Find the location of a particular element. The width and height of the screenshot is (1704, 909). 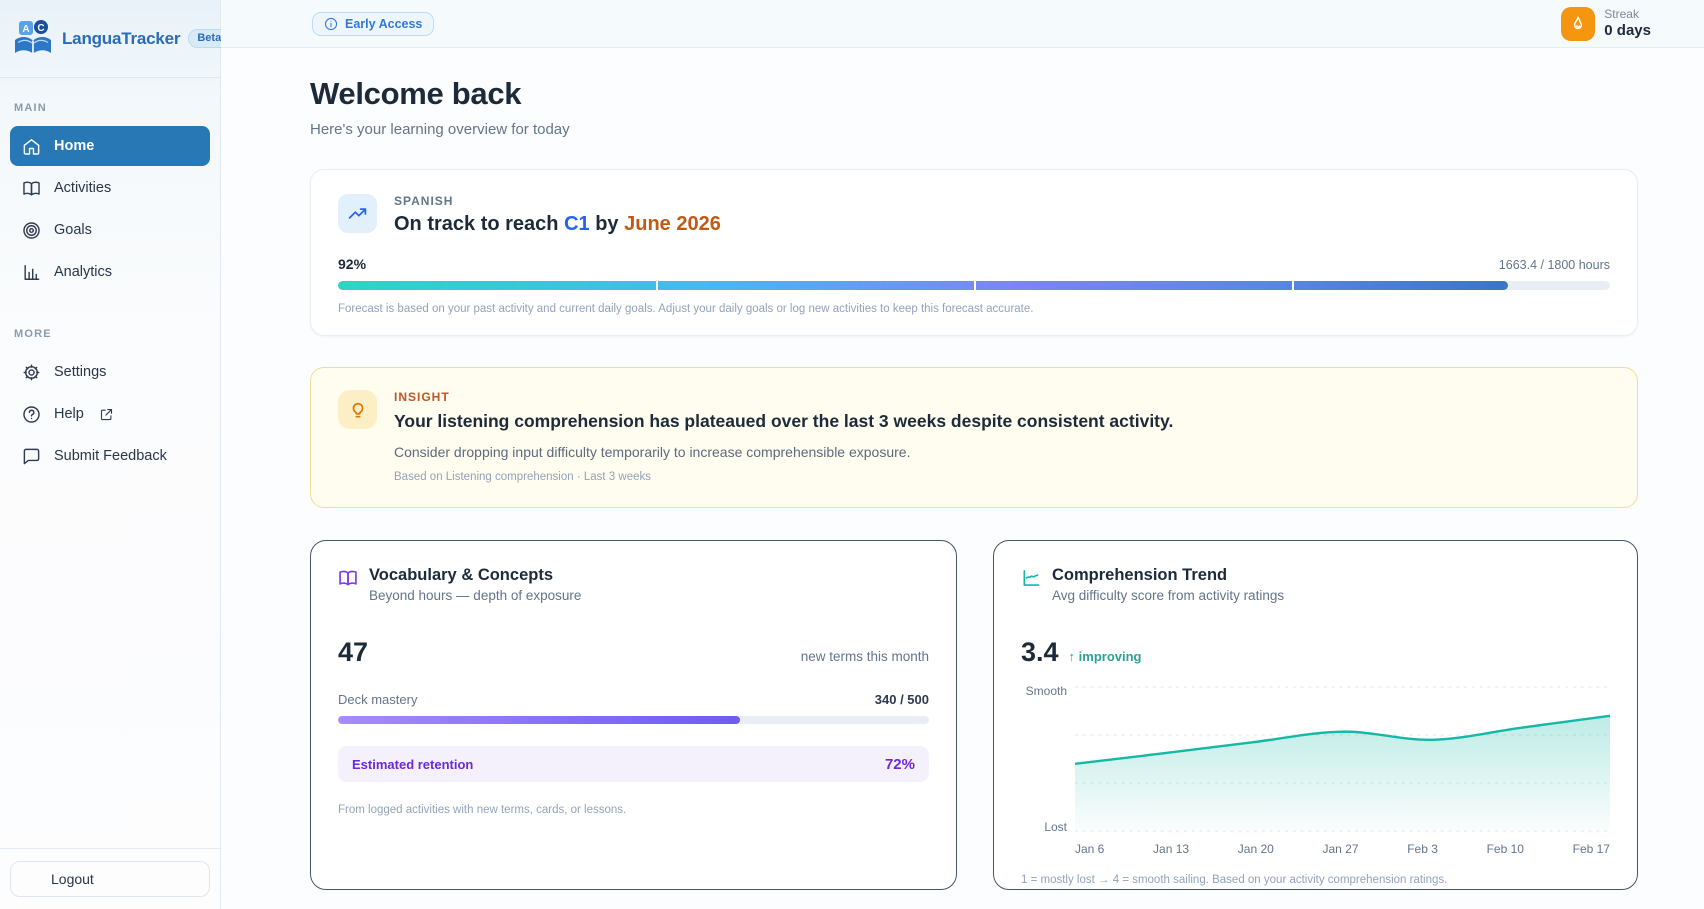

forecast-progress-bar is located at coordinates (974, 285).